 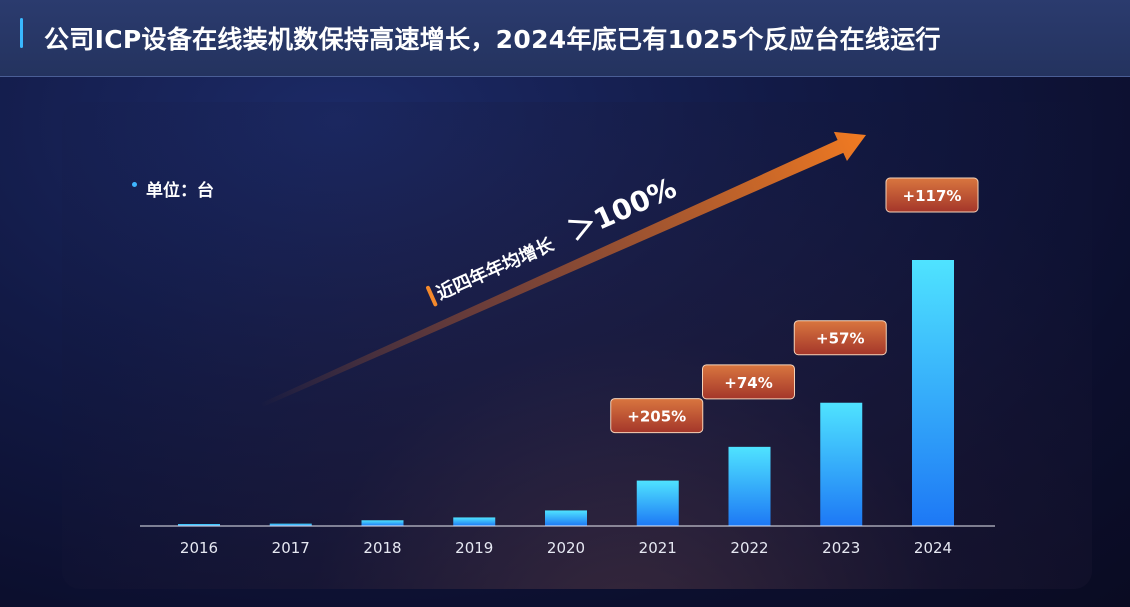 I want to click on bar-2017, so click(x=290, y=524).